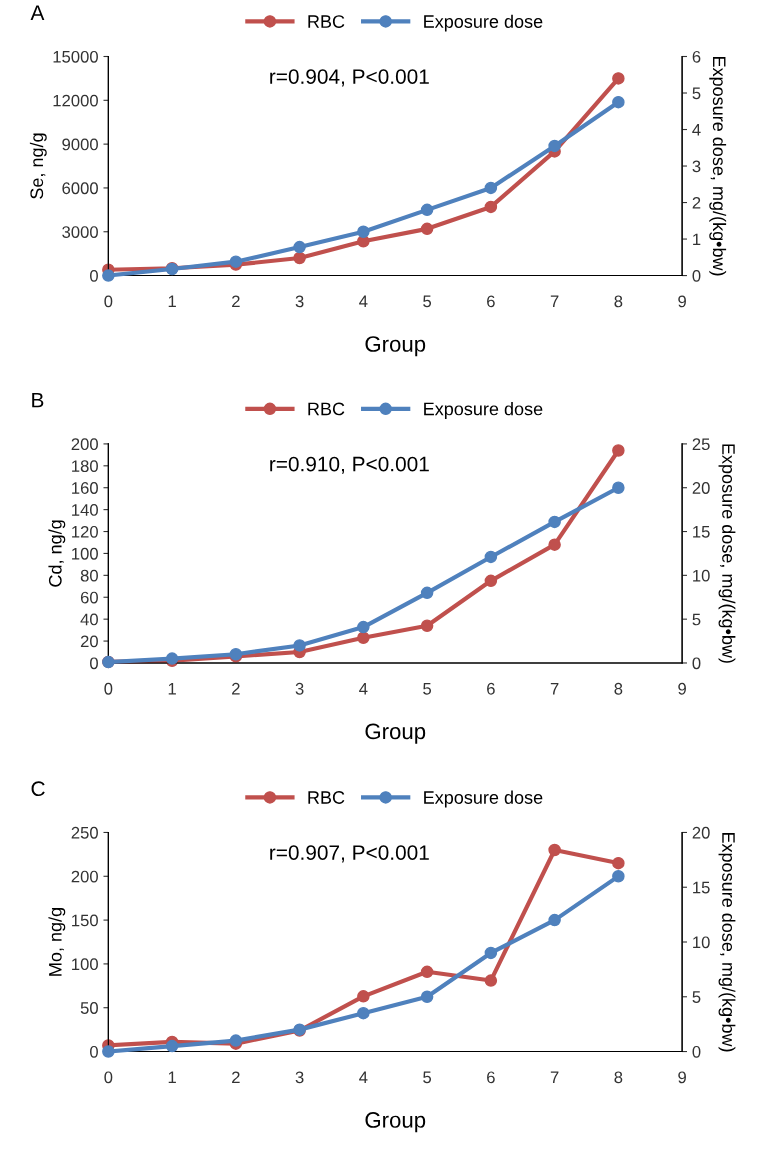 The image size is (763, 1153). Describe the element at coordinates (84, 832) in the screenshot. I see `y-tick-label: 250` at that location.